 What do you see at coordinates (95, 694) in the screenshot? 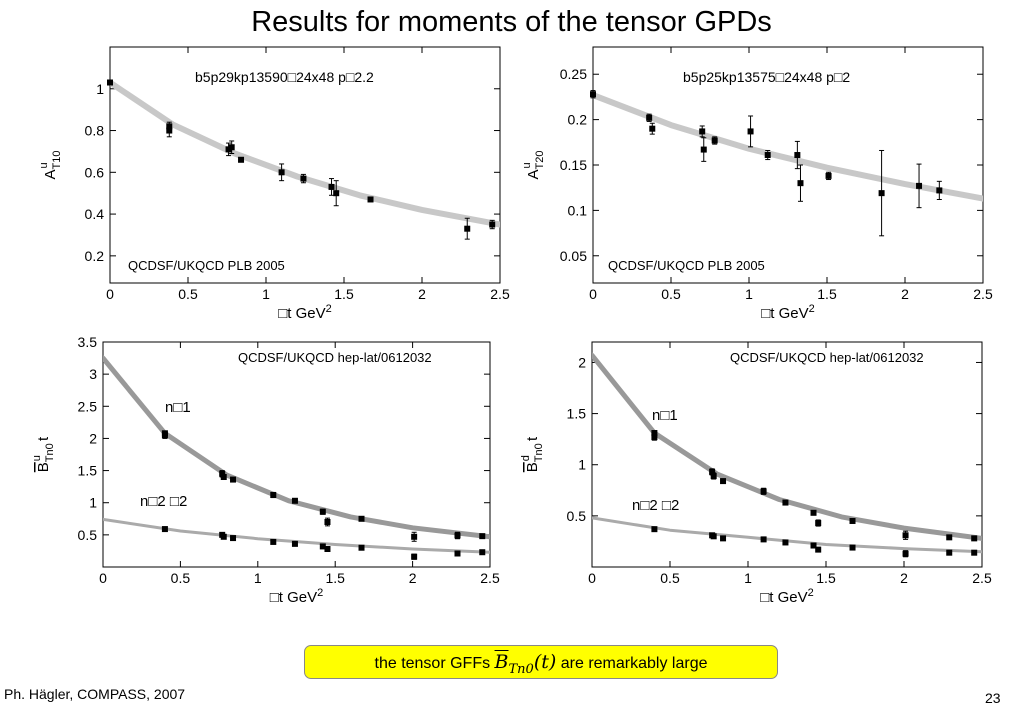
I see `author-credit: Ph. Hägler, COMPASS, 2007` at bounding box center [95, 694].